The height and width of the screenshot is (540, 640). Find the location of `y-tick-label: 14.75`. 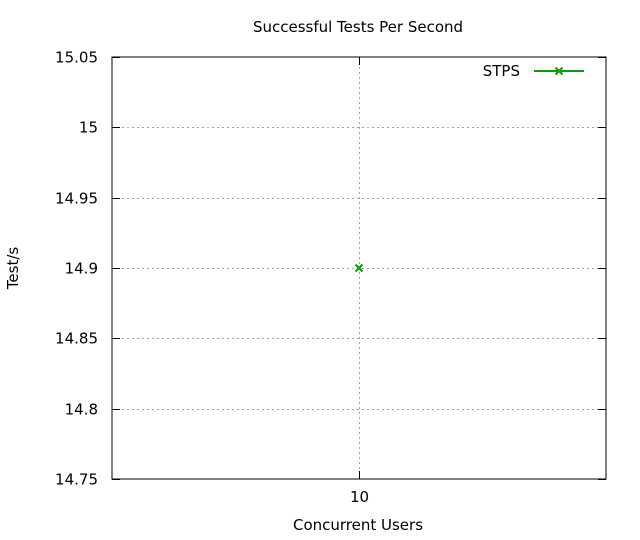

y-tick-label: 14.75 is located at coordinates (76, 480).